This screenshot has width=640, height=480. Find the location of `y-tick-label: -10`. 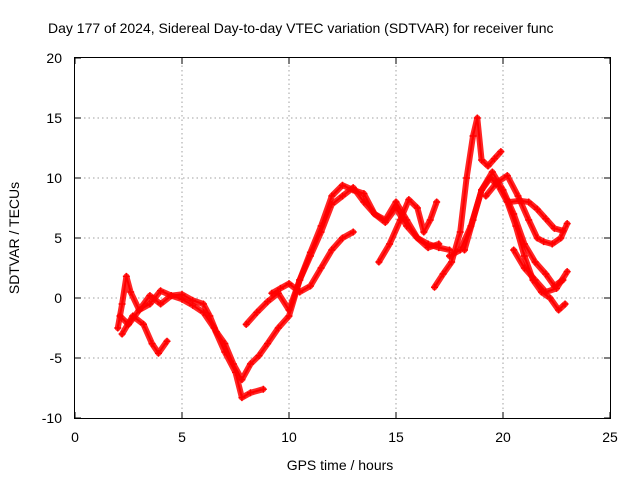

y-tick-label: -10 is located at coordinates (52, 418).